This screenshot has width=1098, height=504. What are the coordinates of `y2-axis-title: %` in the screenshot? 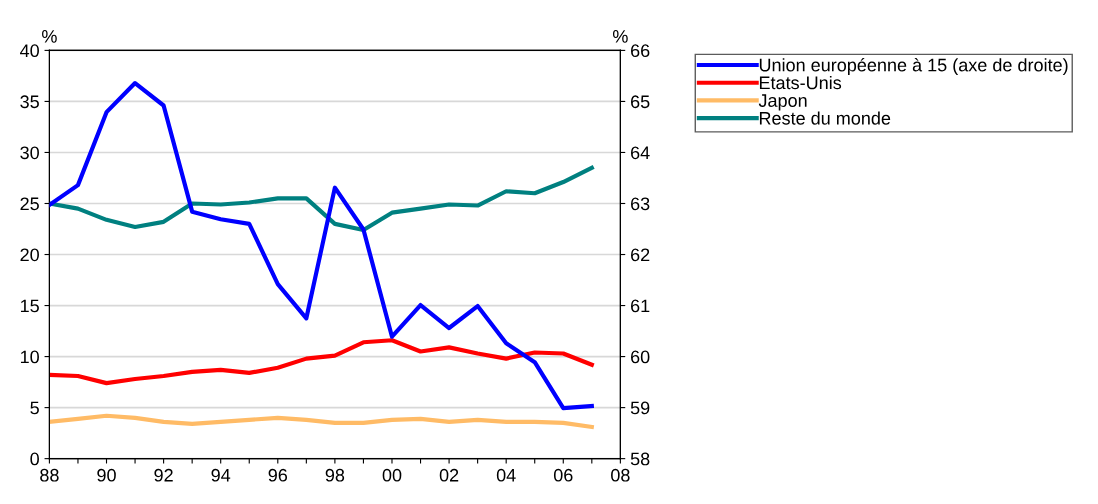 It's located at (620, 36).